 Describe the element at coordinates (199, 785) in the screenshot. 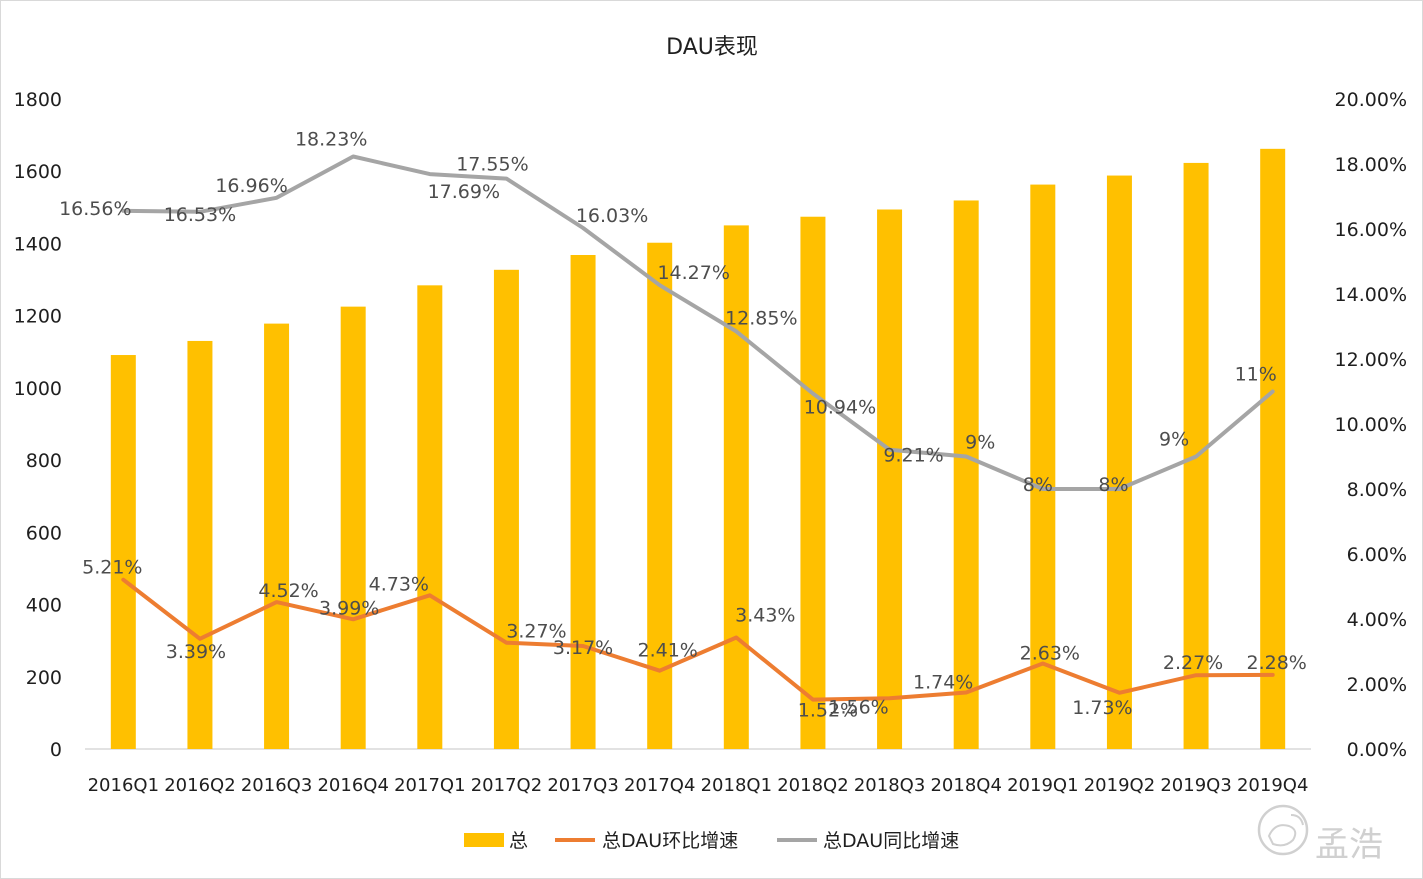

I see `x-tick-label: 2016Q2` at that location.